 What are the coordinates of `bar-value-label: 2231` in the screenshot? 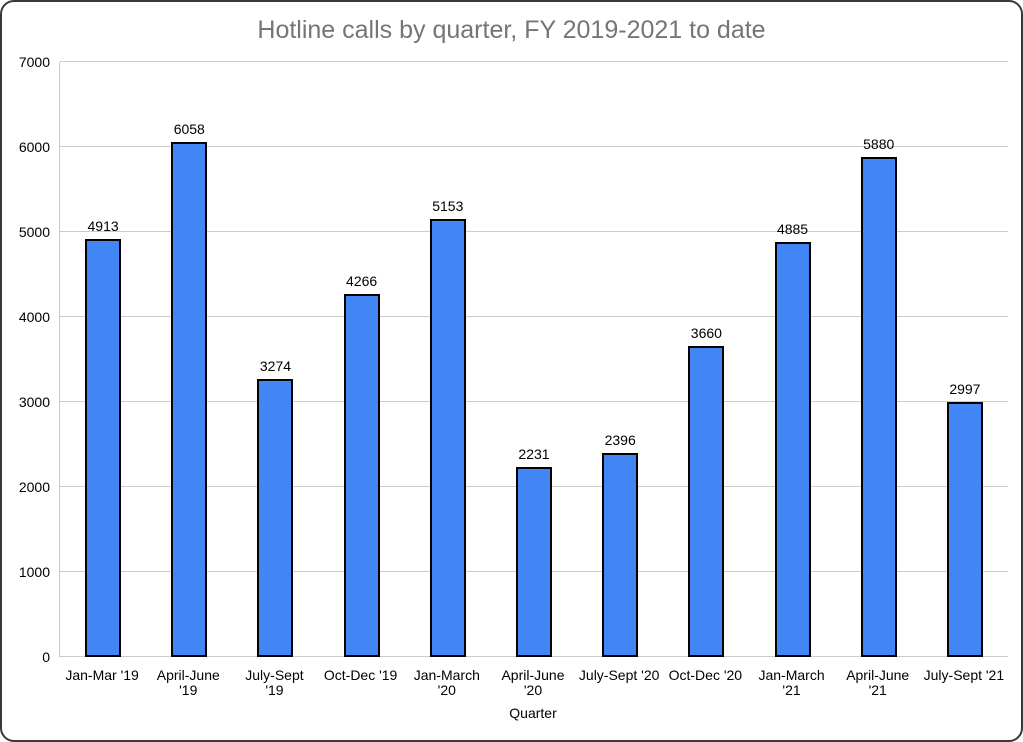 It's located at (534, 454).